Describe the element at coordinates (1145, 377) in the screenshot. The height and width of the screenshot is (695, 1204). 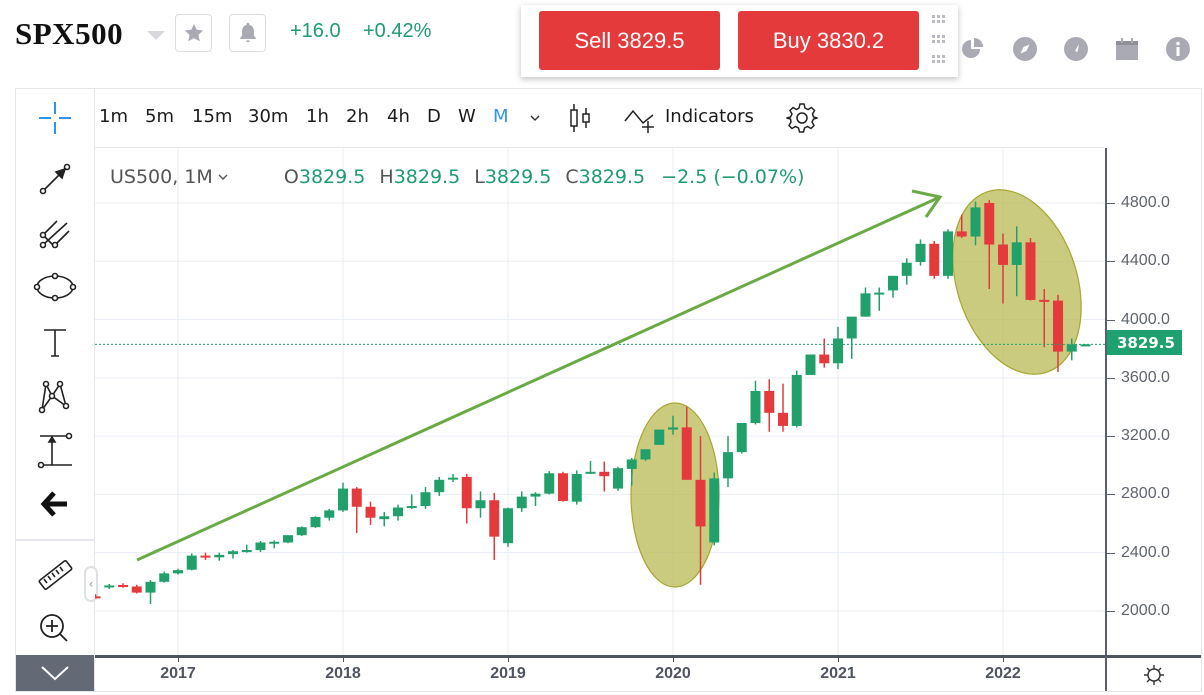
I see `y-tick-label: 3600.0` at that location.